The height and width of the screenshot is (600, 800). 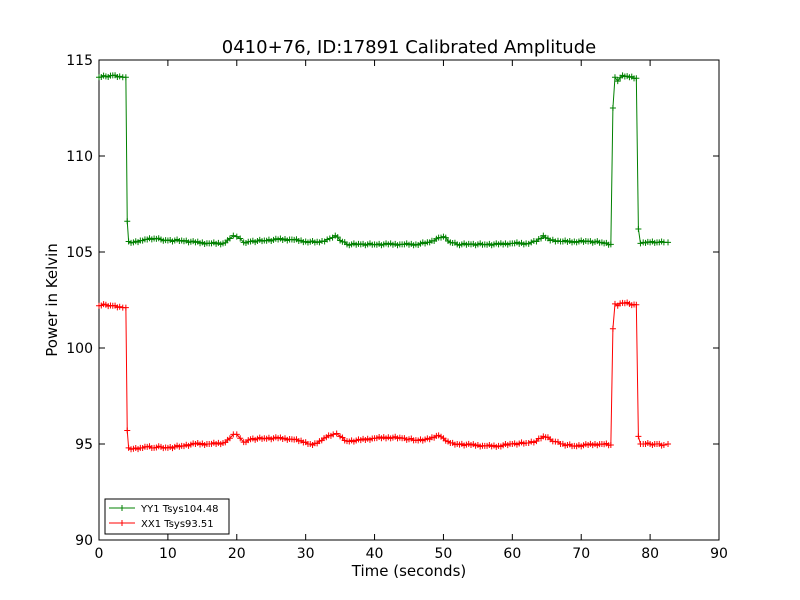 I want to click on x-tick-label: 50, so click(x=444, y=554).